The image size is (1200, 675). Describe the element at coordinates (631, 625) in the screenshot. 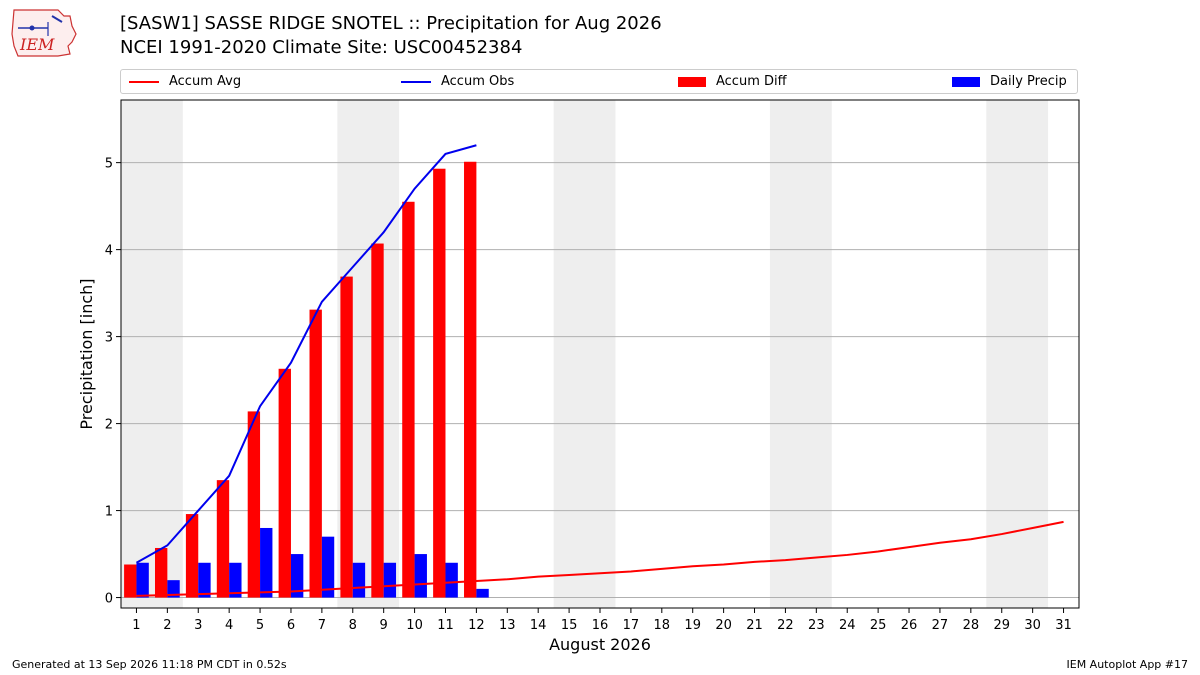

I see `x-tick-label-17: 17` at that location.